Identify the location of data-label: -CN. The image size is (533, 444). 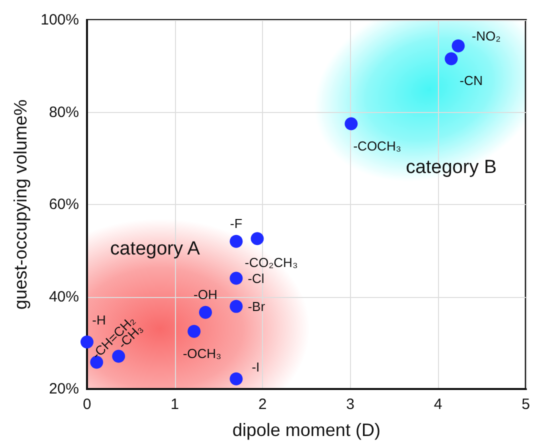
(471, 80).